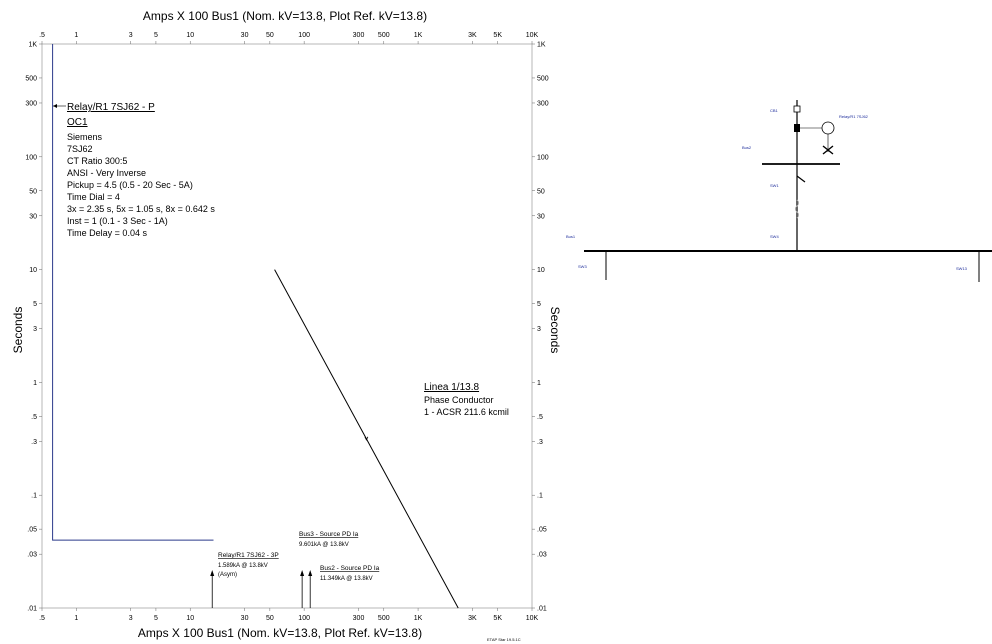 The height and width of the screenshot is (644, 992). I want to click on cable-linea1, so click(797, 209).